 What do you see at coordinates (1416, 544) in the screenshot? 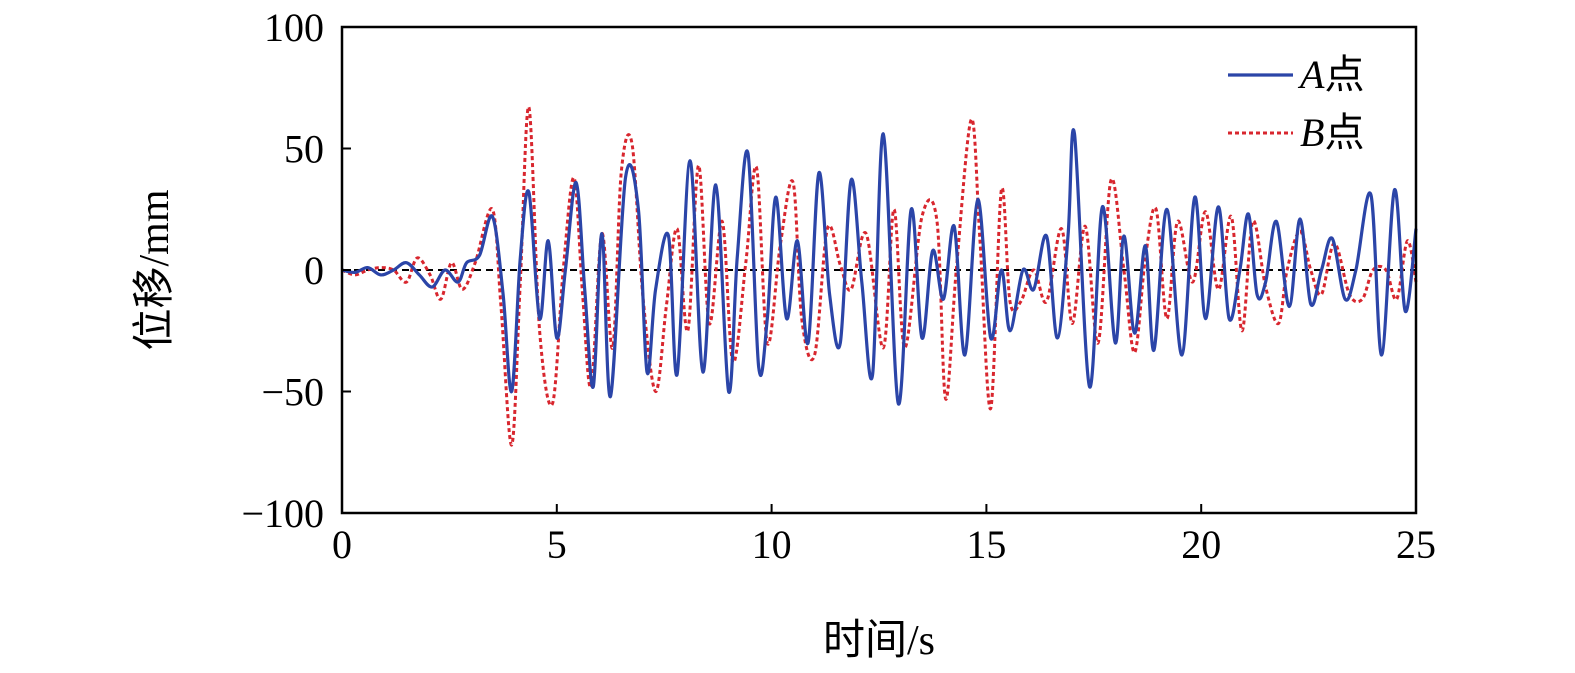
I see `x-tick-label: 25` at bounding box center [1416, 544].